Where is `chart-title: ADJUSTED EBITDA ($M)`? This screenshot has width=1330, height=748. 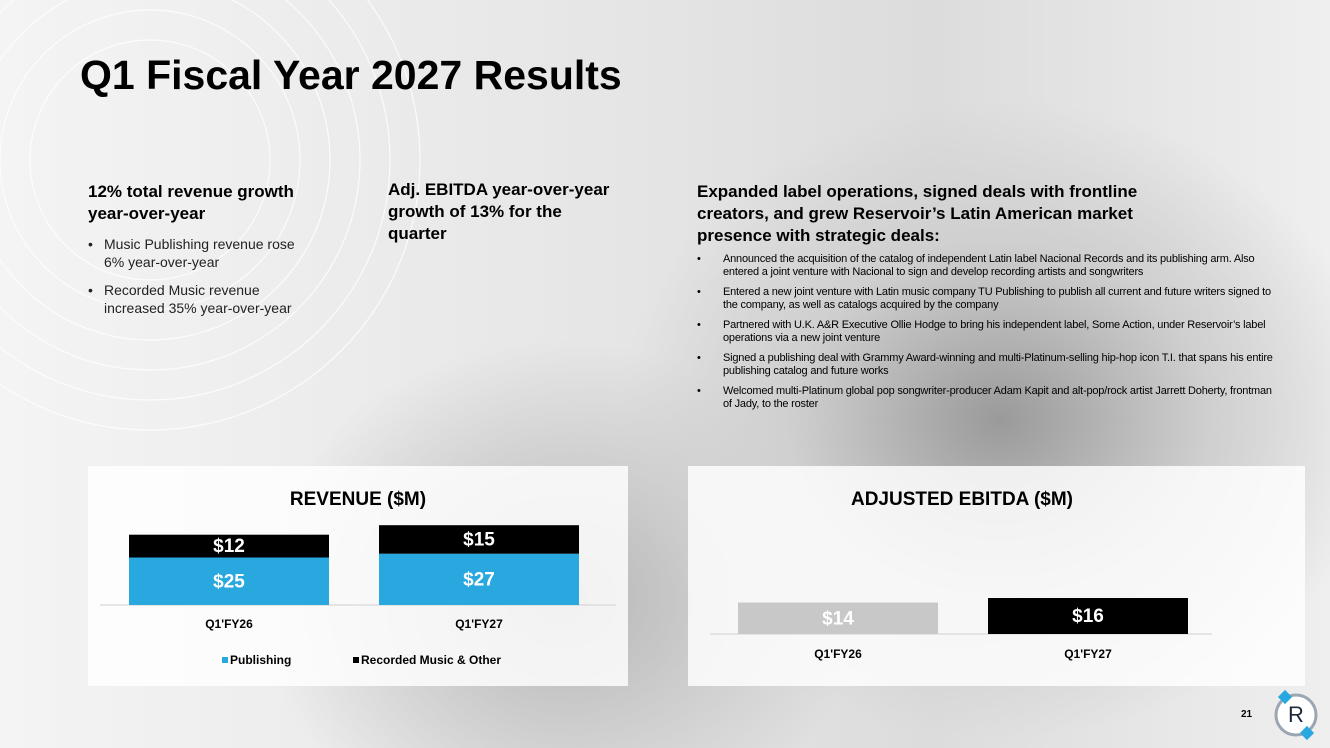
chart-title: ADJUSTED EBITDA ($M) is located at coordinates (962, 499).